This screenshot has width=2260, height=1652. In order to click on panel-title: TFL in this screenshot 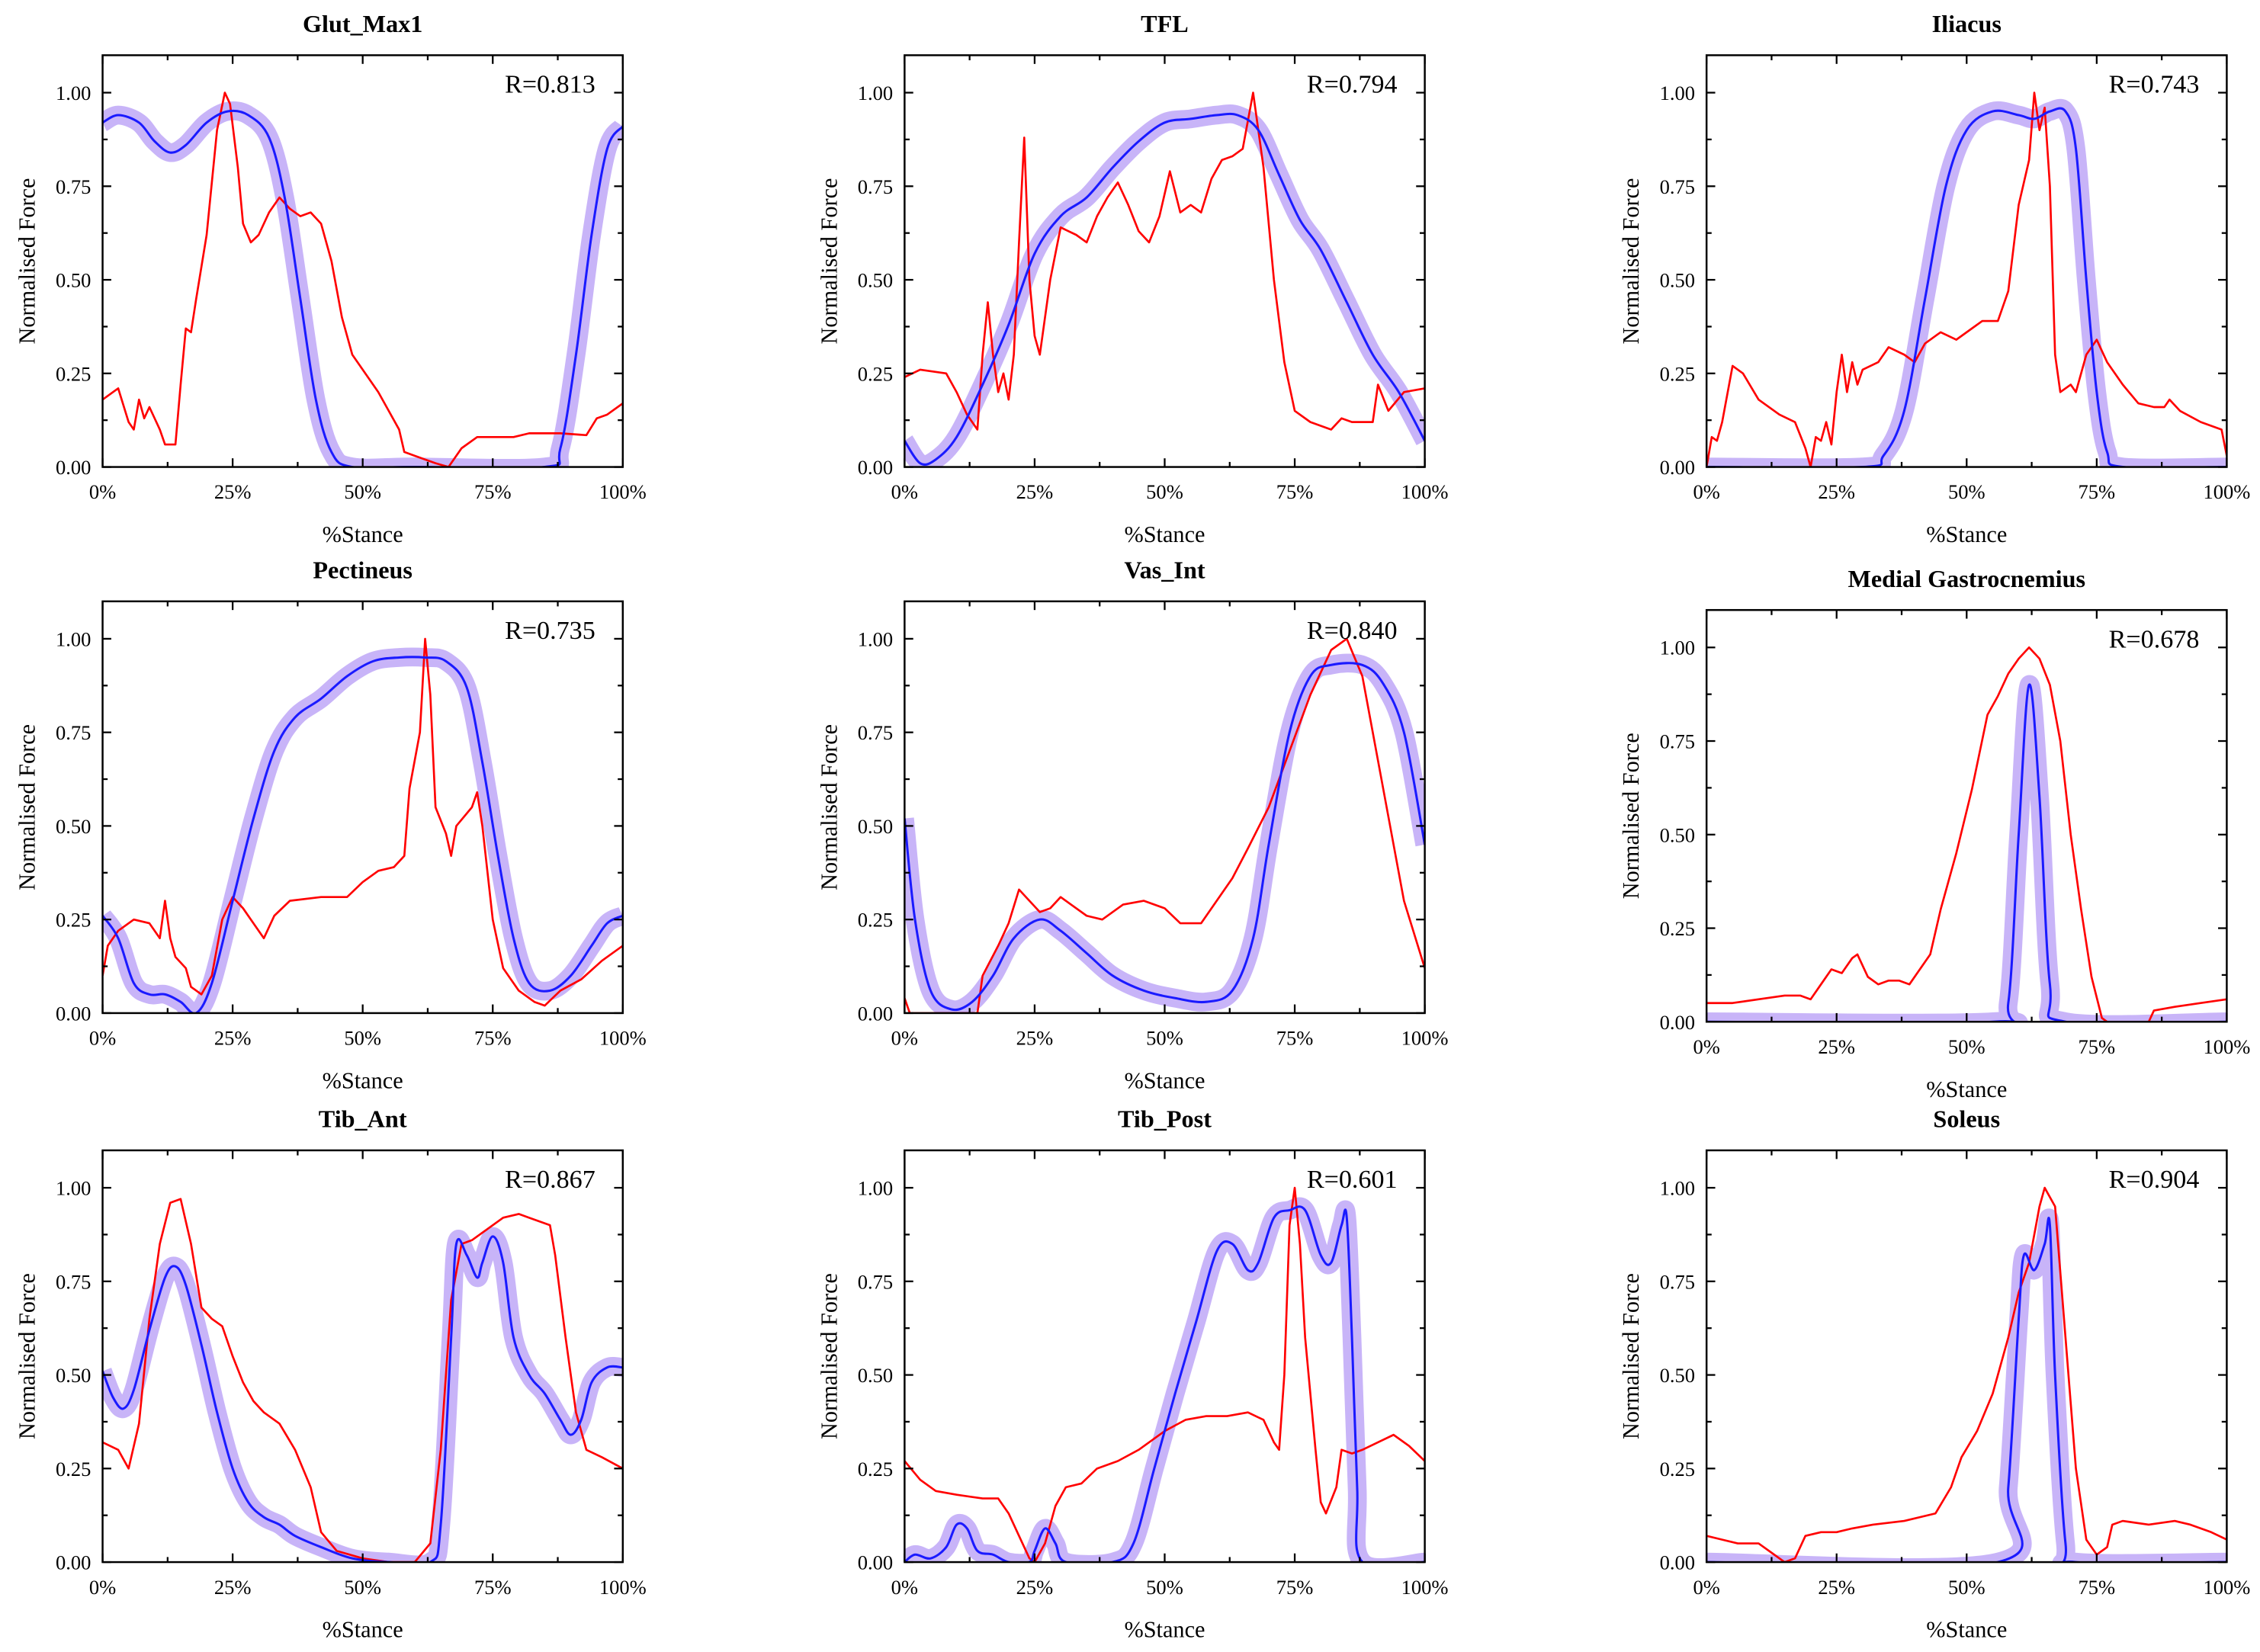, I will do `click(1165, 23)`.